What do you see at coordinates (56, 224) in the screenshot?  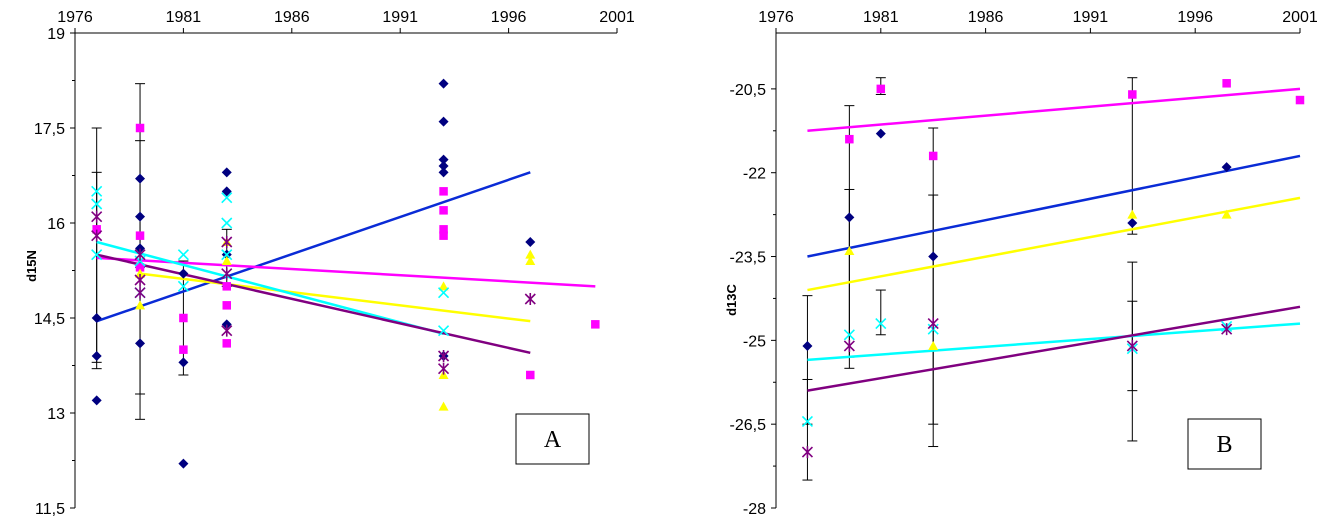 I see `y-tick-label: 16` at bounding box center [56, 224].